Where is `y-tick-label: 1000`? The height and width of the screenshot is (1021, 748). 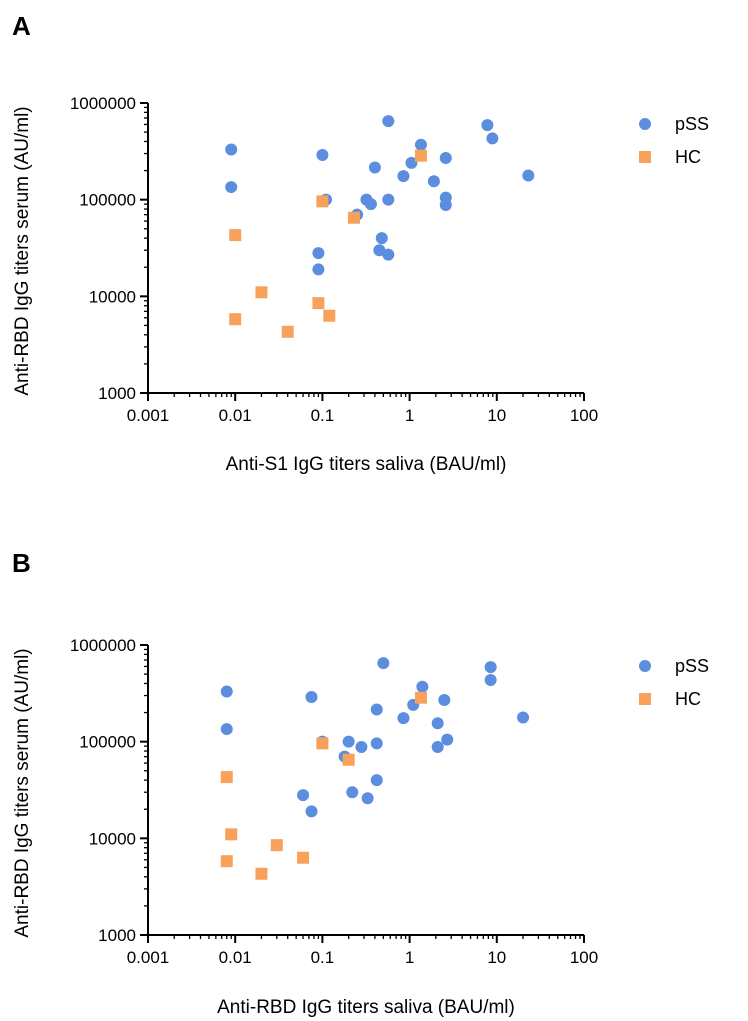 y-tick-label: 1000 is located at coordinates (117, 935).